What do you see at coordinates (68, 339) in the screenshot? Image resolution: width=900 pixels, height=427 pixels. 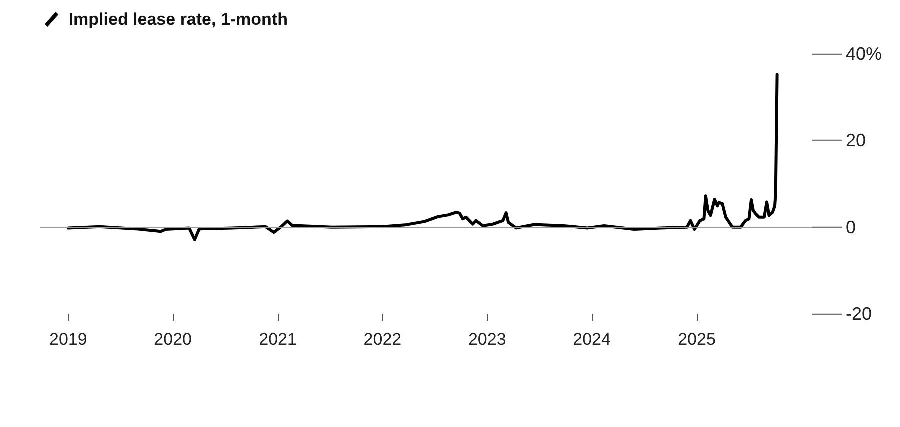 I see `x-tick-label: 2019` at bounding box center [68, 339].